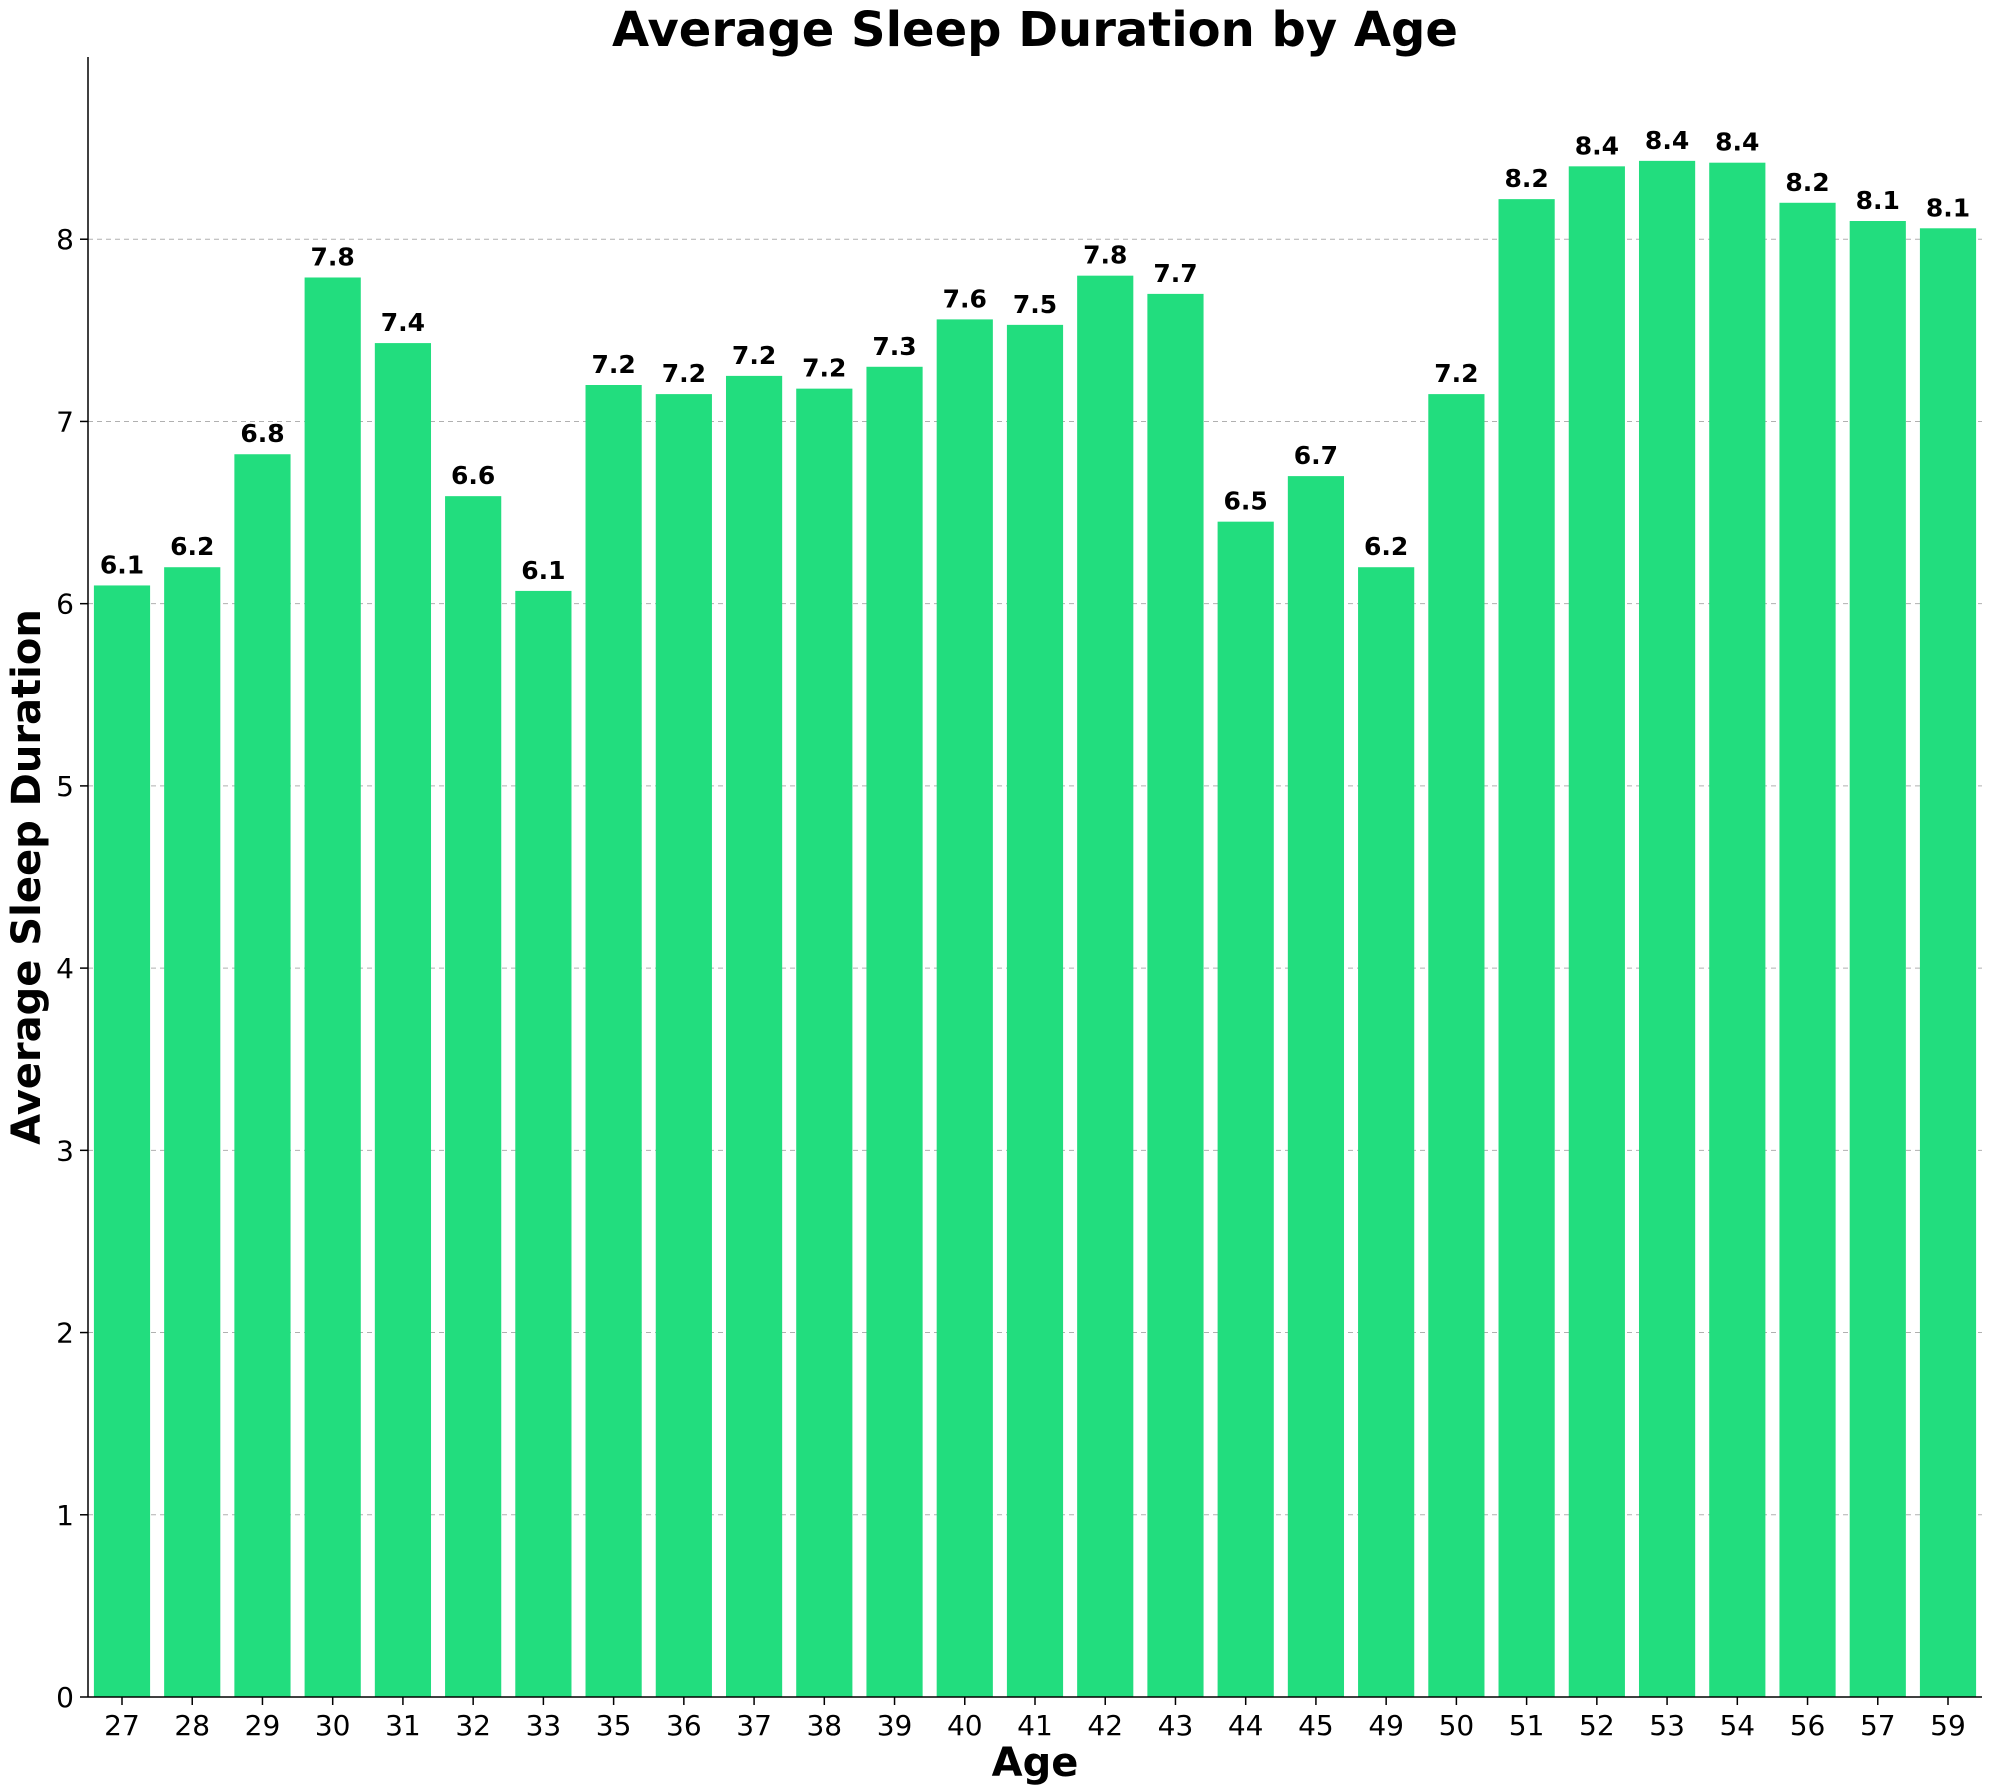  Describe the element at coordinates (1105, 1725) in the screenshot. I see `x-tick-label-42: 42` at that location.